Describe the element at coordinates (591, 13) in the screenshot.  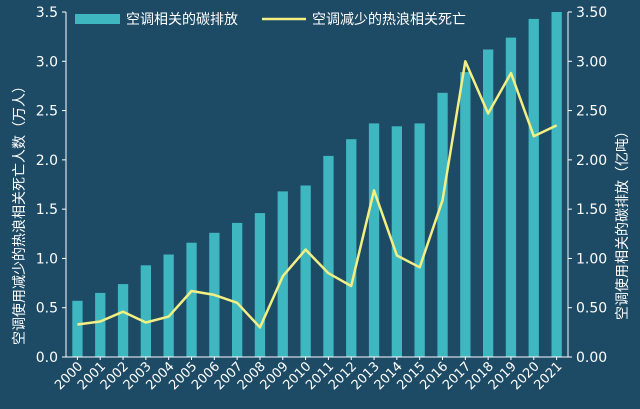
I see `y-tick-label-right: 3.50` at that location.